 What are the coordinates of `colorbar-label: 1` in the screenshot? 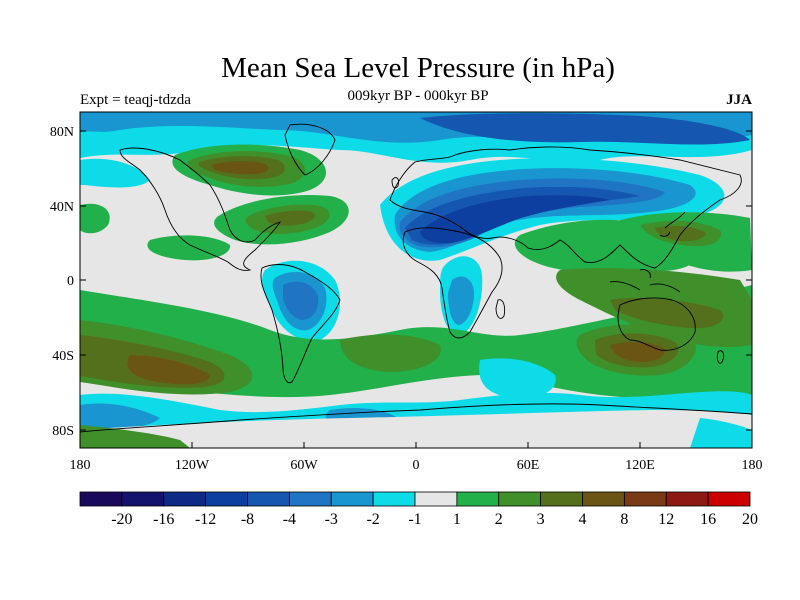 It's located at (457, 519).